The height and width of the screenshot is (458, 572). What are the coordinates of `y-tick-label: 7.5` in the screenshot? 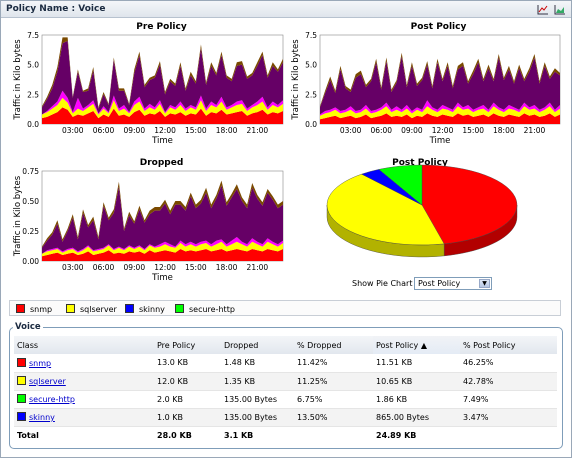 It's located at (311, 35).